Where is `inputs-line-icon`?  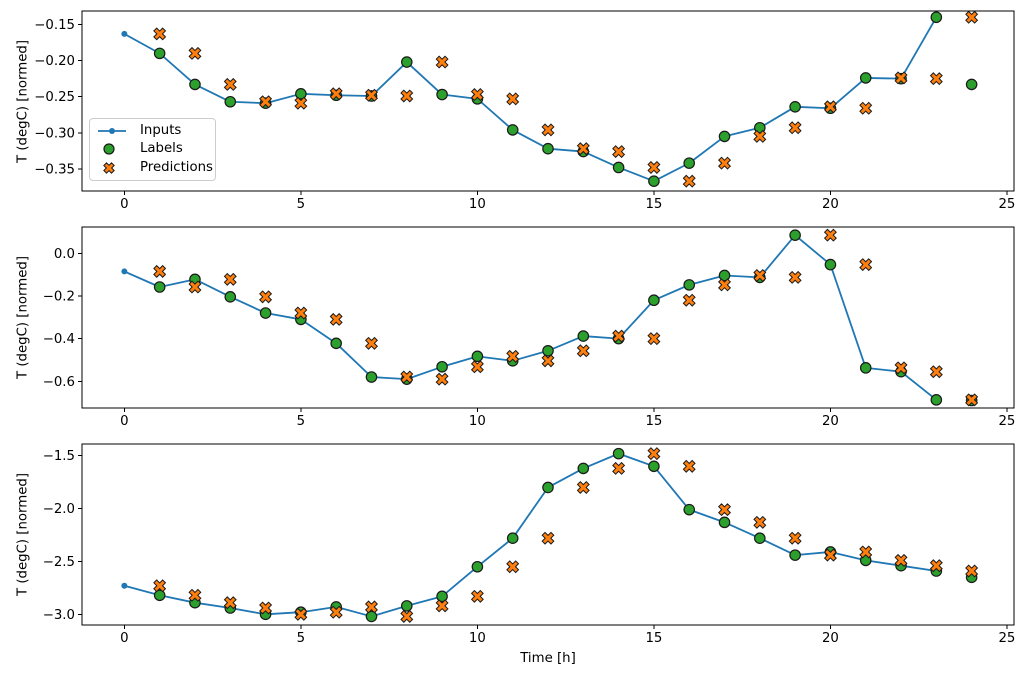
inputs-line-icon is located at coordinates (112, 131).